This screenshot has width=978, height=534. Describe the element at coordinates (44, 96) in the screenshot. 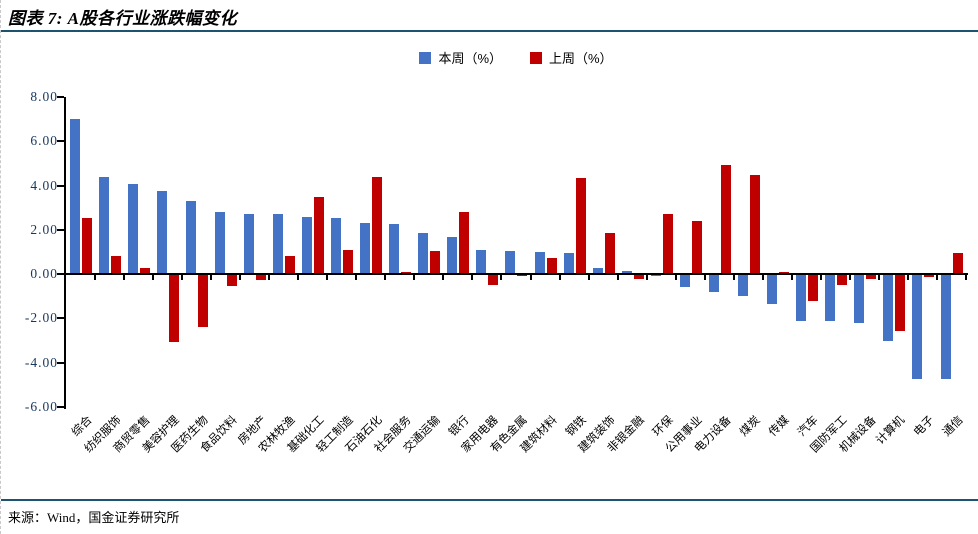

I see `y-axis-tick-label: 8.00` at that location.